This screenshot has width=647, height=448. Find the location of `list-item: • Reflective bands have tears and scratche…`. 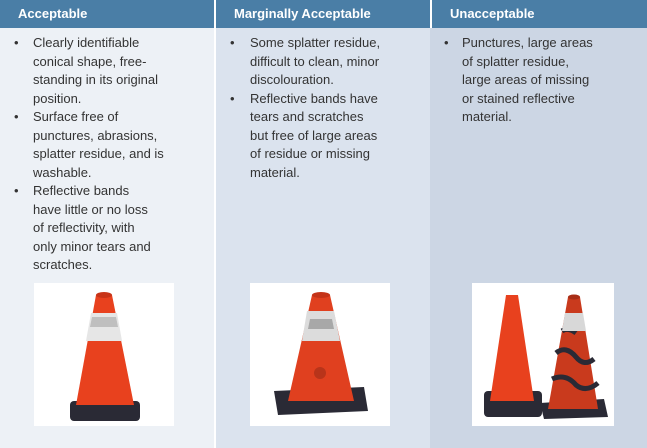

list-item: • Reflective bands have tears and scratche… is located at coordinates (305, 136).